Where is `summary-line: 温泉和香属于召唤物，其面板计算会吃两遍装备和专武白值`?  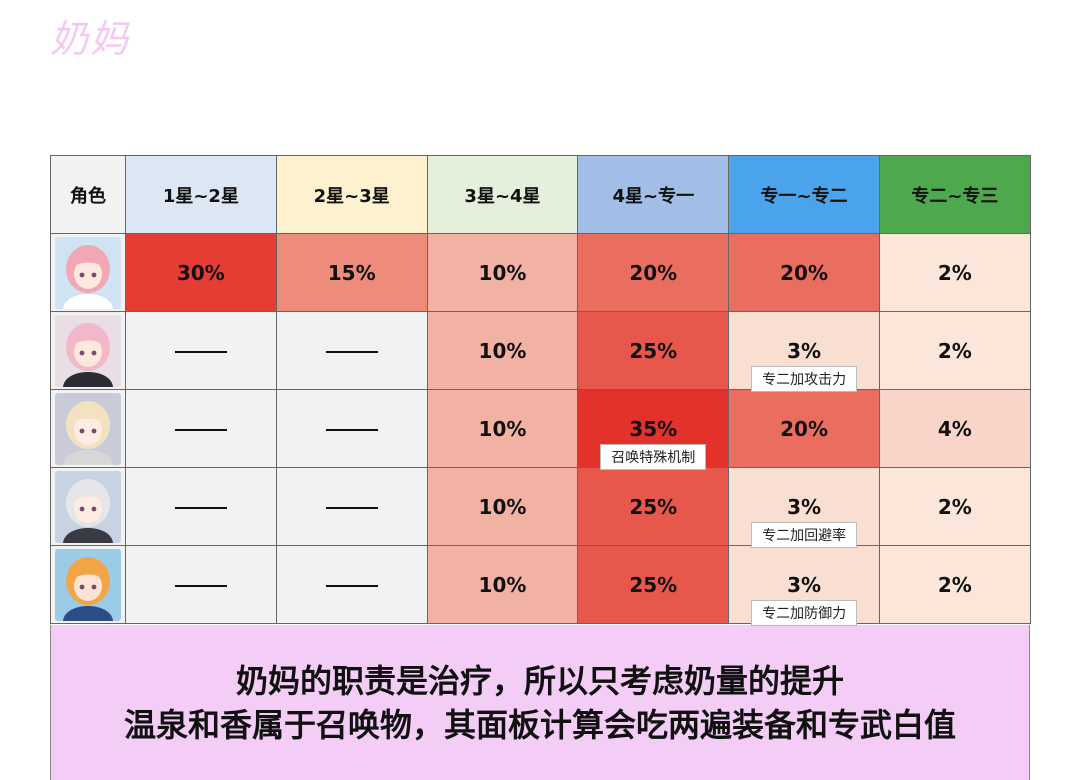
summary-line: 温泉和香属于召唤物，其面板计算会吃两遍装备和专武白值 is located at coordinates (539, 725).